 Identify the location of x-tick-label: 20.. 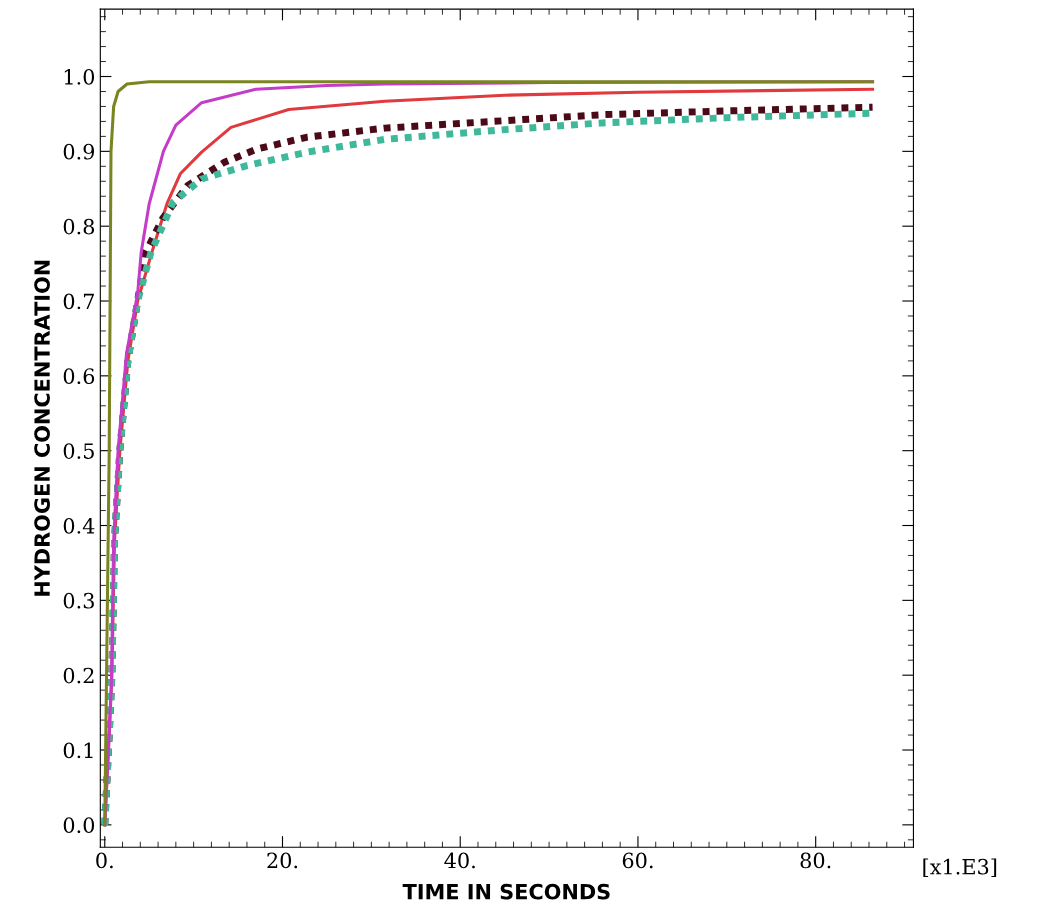
(282, 860).